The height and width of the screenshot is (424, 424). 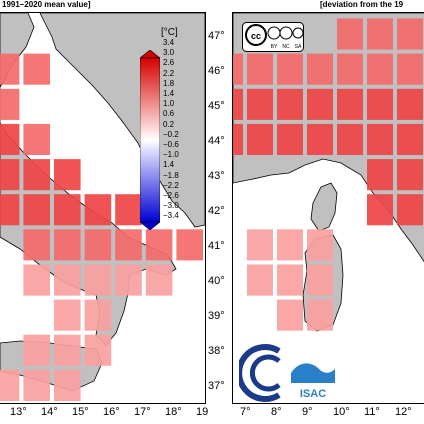 What do you see at coordinates (171, 144) in the screenshot?
I see `colorbar-tick-label: −0.6` at bounding box center [171, 144].